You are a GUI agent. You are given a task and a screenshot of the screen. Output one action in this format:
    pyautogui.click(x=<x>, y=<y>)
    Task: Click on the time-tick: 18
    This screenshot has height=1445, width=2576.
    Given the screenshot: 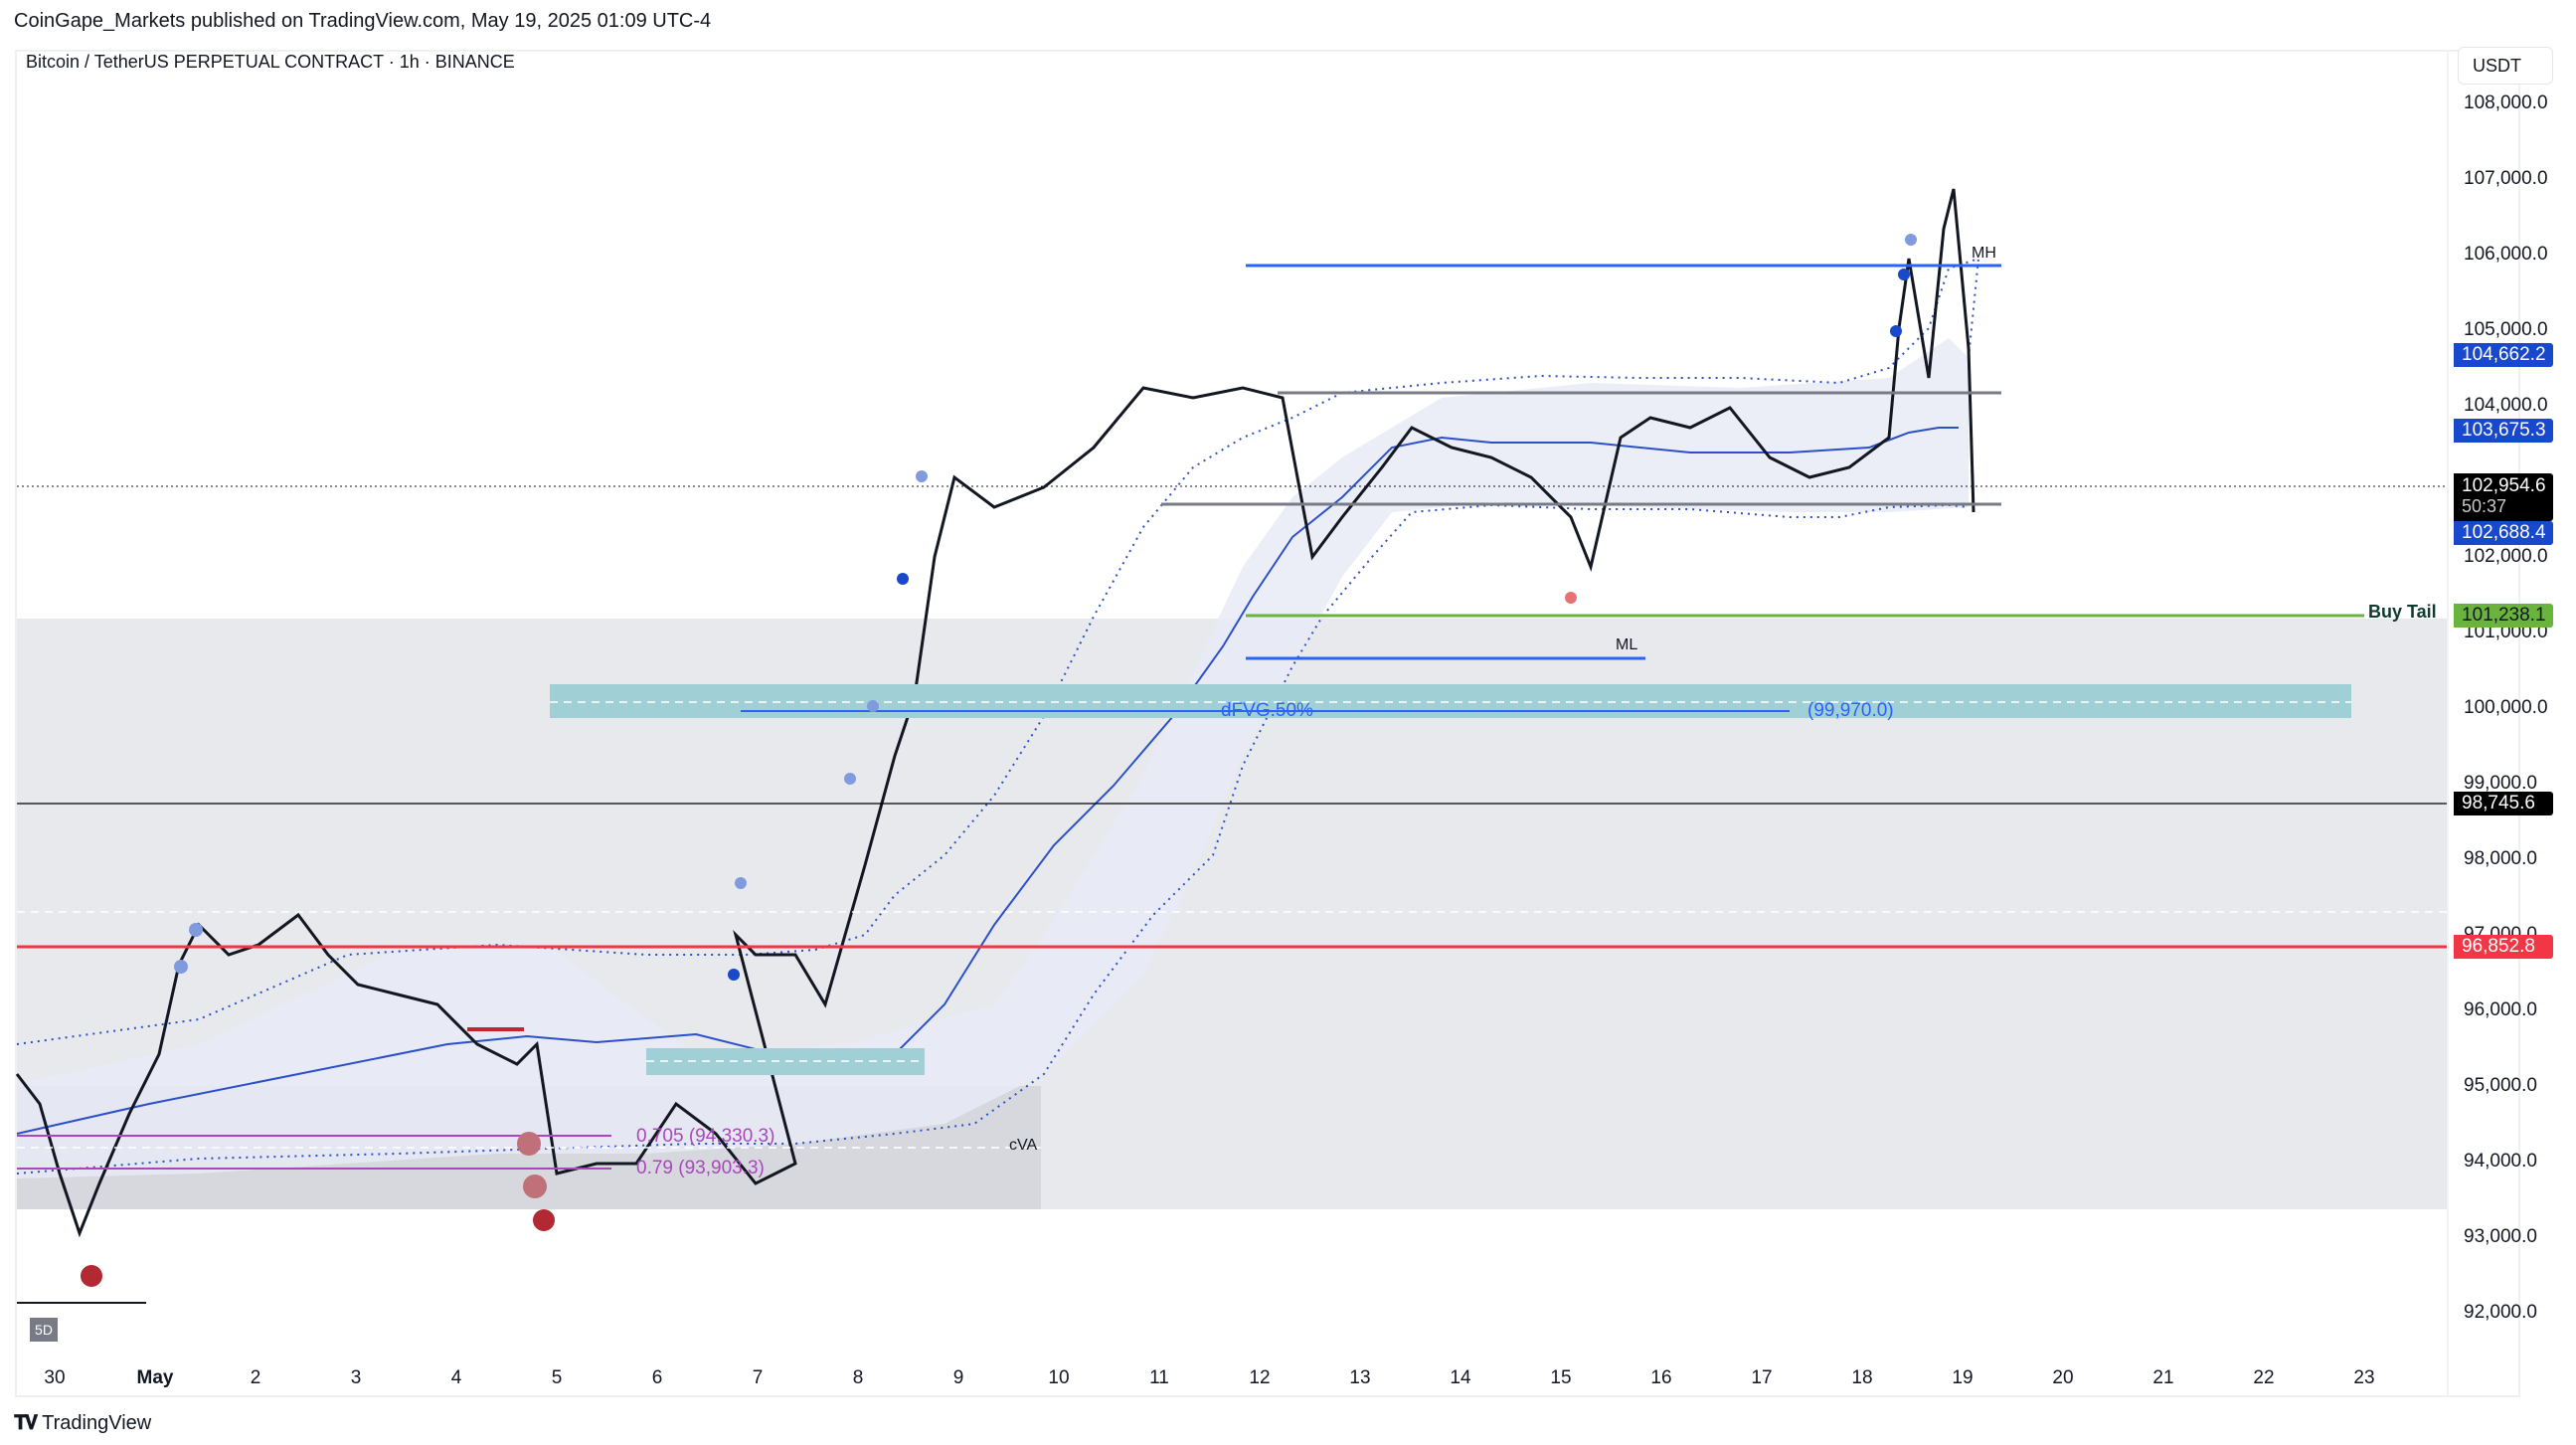 What is the action you would take?
    pyautogui.click(x=1862, y=1377)
    